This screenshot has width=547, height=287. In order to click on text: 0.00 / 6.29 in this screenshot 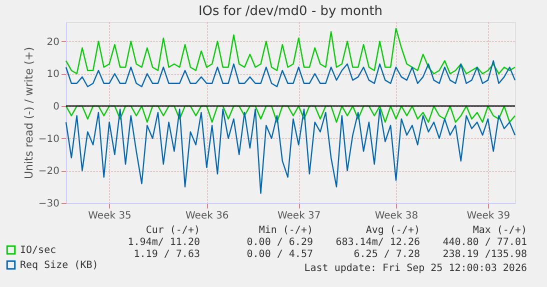, I will do `click(279, 242)`.